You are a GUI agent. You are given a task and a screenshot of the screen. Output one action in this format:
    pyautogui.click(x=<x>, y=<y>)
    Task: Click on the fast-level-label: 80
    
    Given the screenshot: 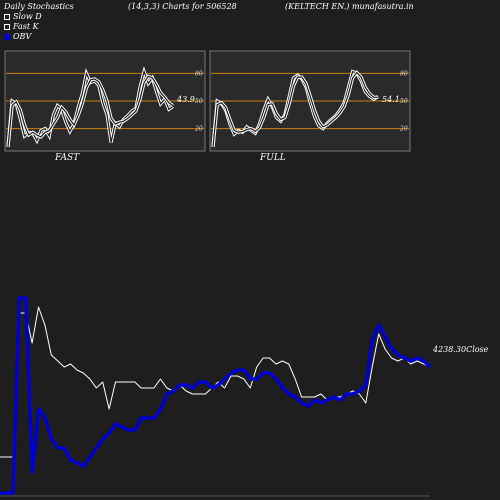 What is the action you would take?
    pyautogui.click(x=199, y=73)
    